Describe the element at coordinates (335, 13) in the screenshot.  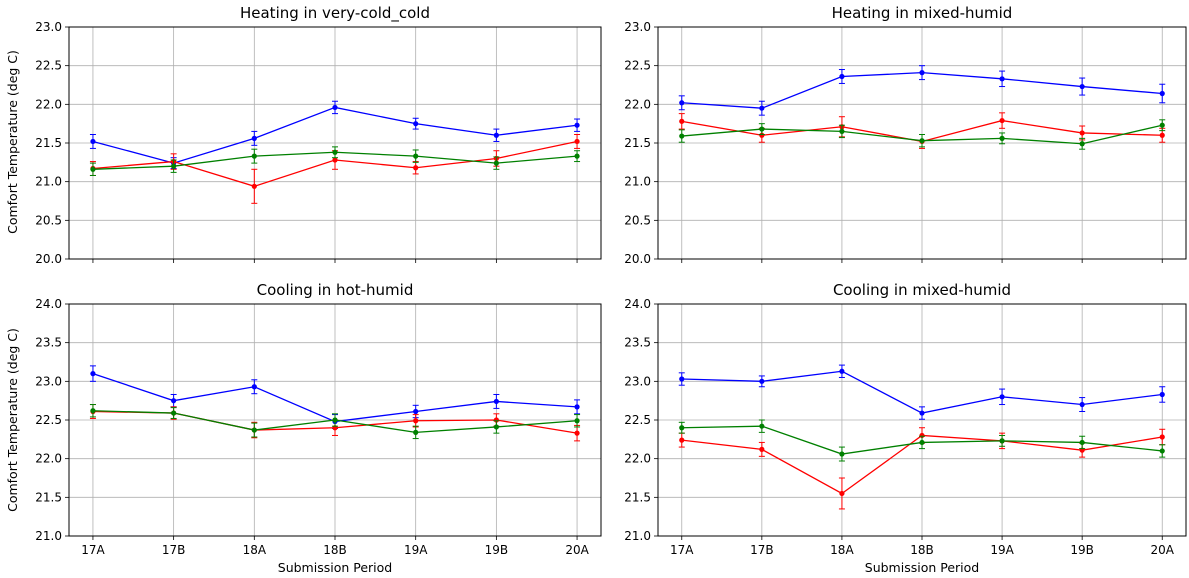
I see `chart-title: Heating in very-cold_cold` at that location.